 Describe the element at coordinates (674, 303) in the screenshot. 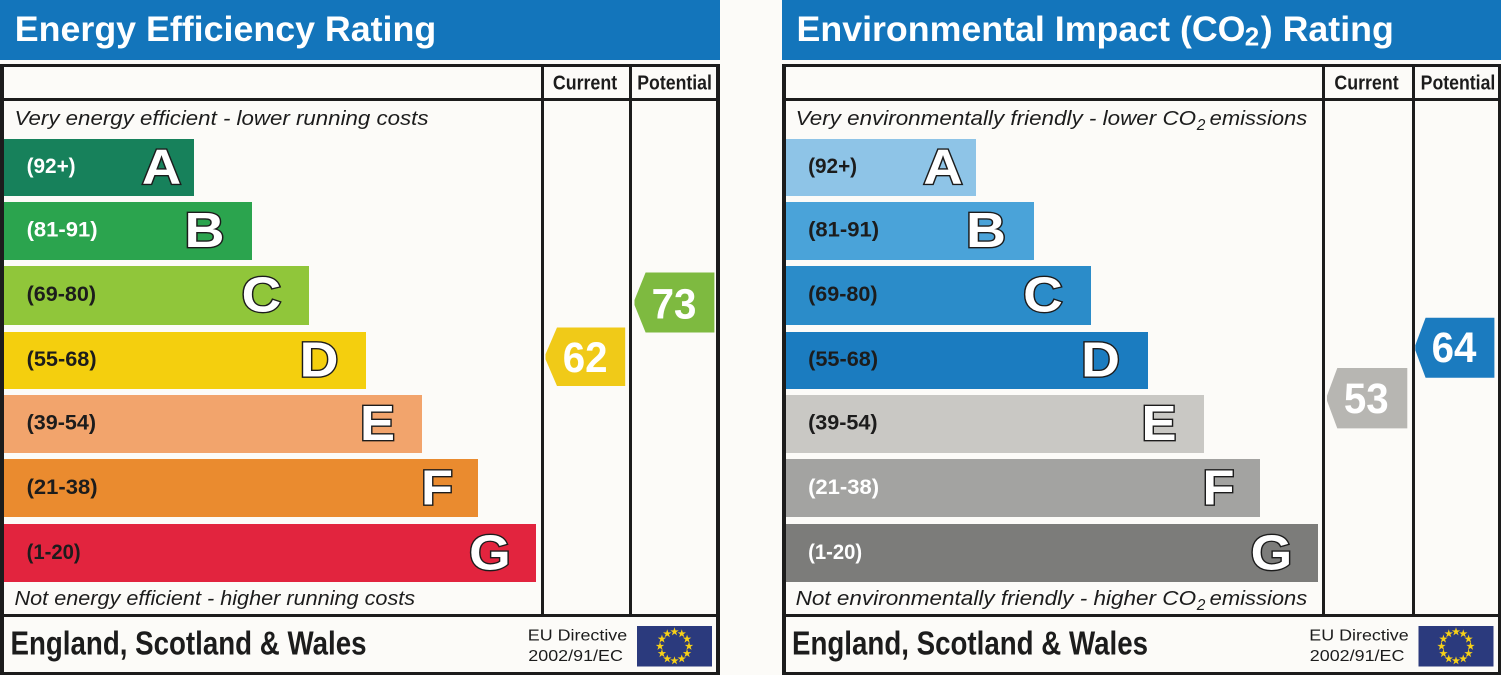

I see `svg-text: 73` at that location.